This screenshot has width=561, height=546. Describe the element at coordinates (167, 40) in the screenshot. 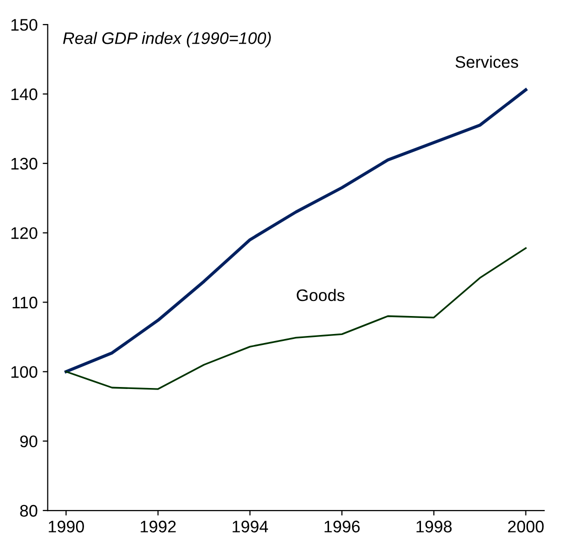

I see `chart-title: Real GDP index (1990=100)` at that location.